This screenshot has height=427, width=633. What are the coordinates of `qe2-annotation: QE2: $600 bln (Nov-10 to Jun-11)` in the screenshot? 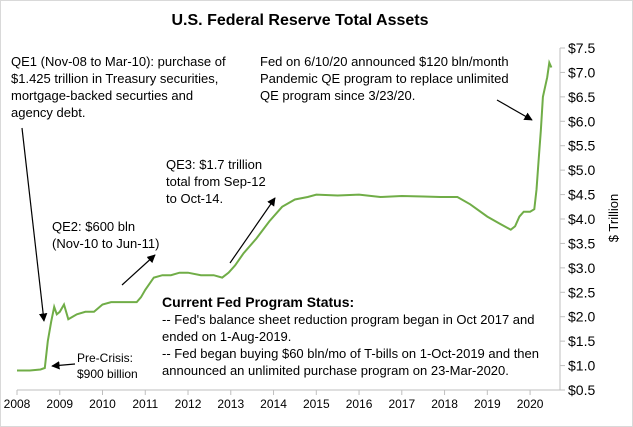 It's located at (106, 235).